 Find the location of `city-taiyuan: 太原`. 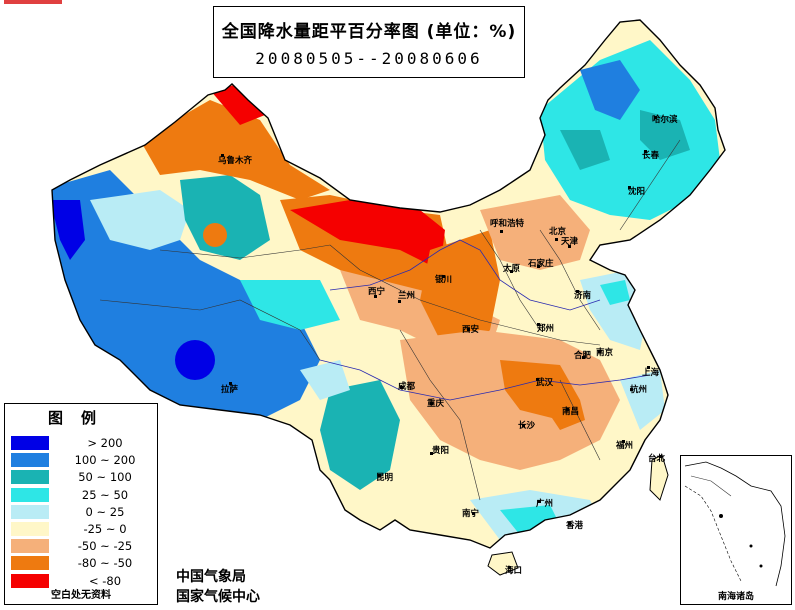

city-taiyuan: 太原 is located at coordinates (511, 268).